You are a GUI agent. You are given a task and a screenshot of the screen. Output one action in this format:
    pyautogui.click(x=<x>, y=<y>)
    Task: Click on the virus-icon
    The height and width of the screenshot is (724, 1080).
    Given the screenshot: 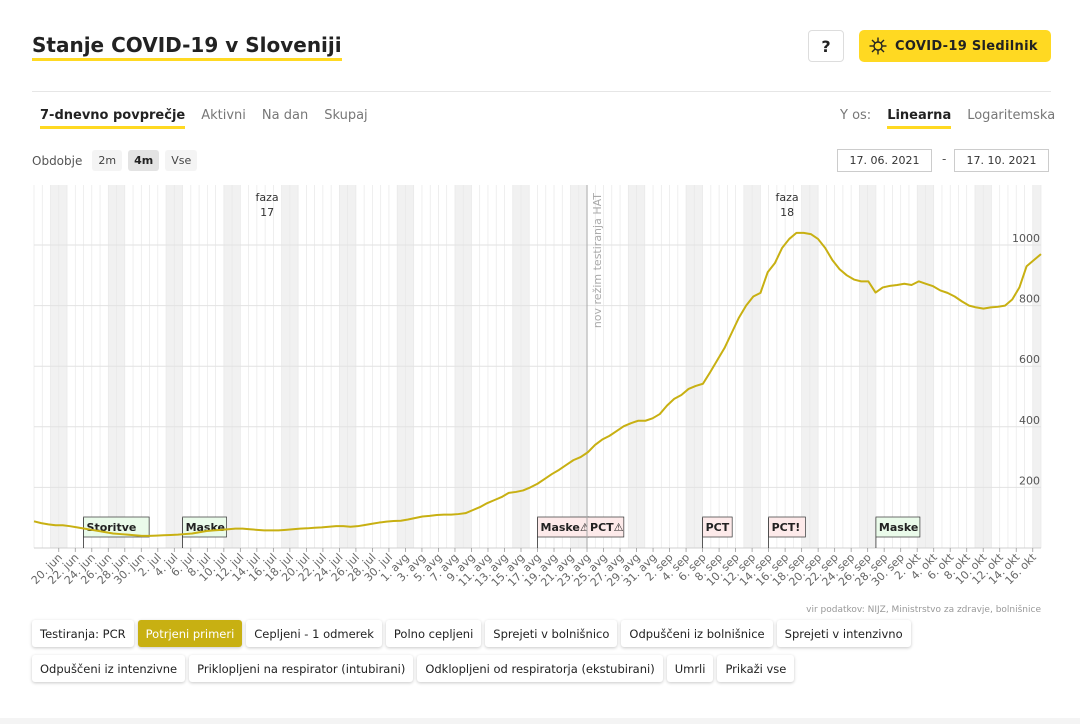 What is the action you would take?
    pyautogui.click(x=878, y=46)
    